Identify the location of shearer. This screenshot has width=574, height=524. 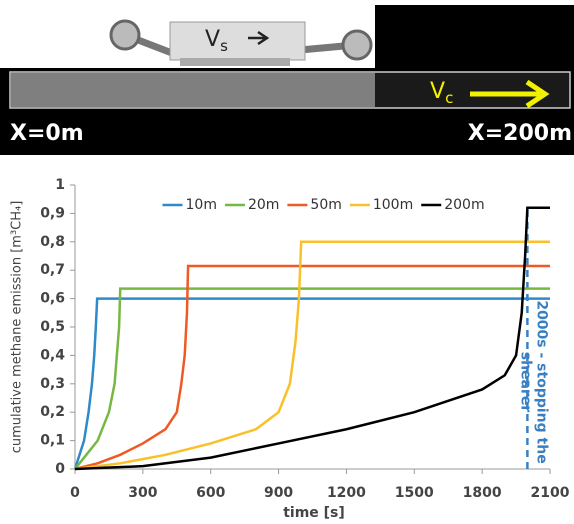
(241, 42).